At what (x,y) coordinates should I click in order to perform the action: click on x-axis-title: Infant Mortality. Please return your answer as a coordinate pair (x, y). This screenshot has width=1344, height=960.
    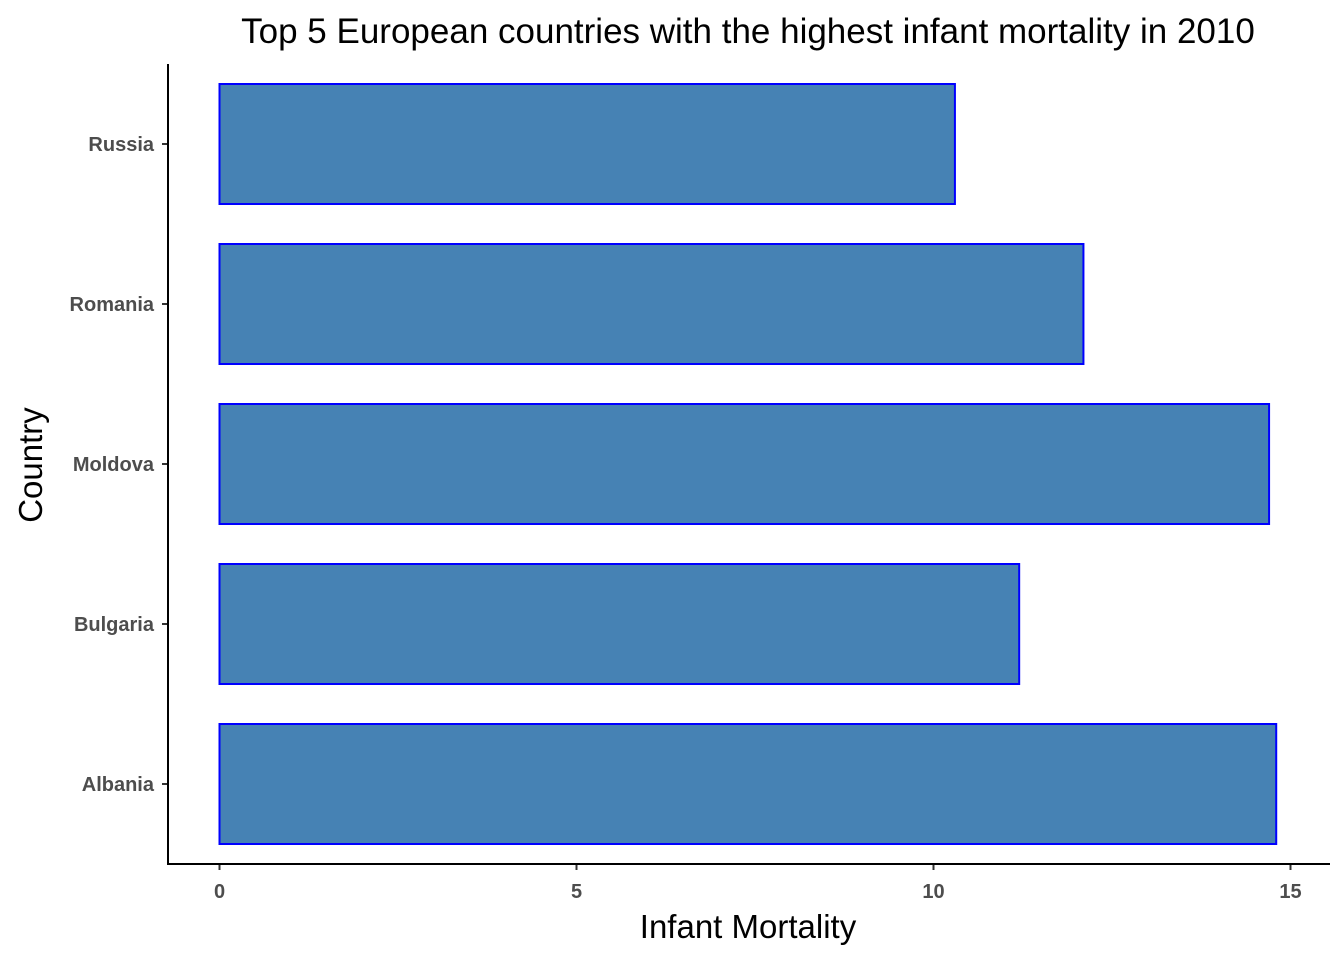
    Looking at the image, I should click on (748, 926).